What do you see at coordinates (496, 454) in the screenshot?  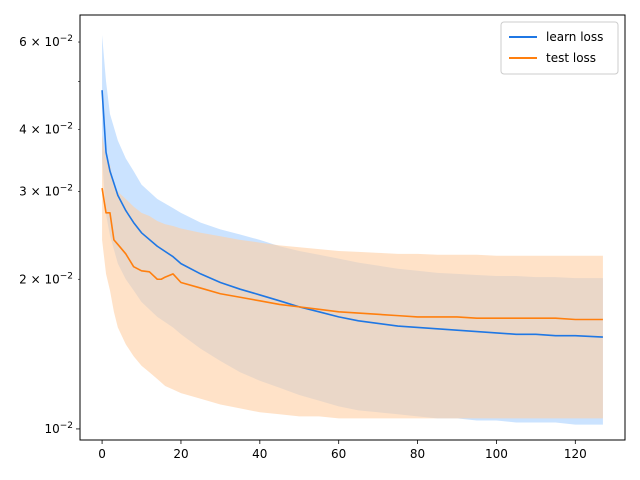 I see `x-tick-label: 100` at bounding box center [496, 454].